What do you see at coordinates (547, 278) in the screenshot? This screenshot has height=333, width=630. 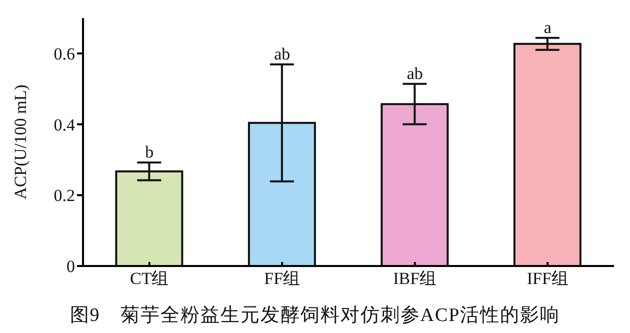 I see `x-tick-label: IFF组` at bounding box center [547, 278].